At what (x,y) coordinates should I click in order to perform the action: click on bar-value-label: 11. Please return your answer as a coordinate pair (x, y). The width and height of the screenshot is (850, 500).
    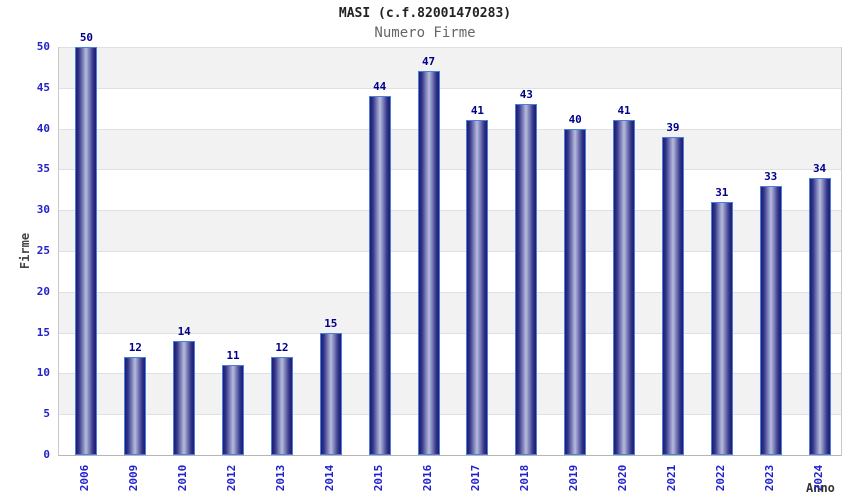
    Looking at the image, I should click on (233, 356).